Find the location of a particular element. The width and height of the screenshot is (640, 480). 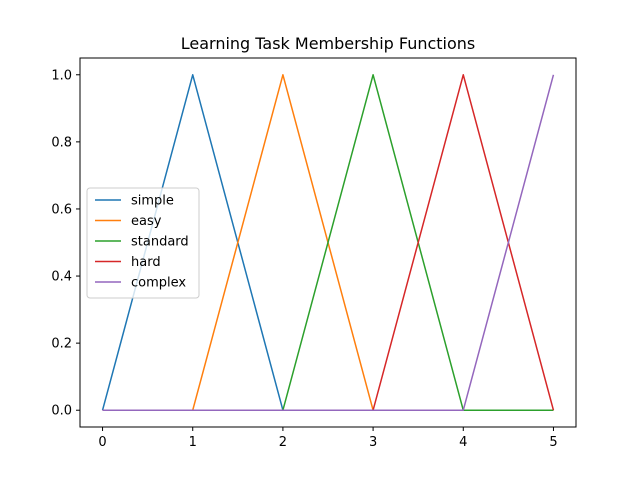

y-tick-label: 0.0 is located at coordinates (61, 411).